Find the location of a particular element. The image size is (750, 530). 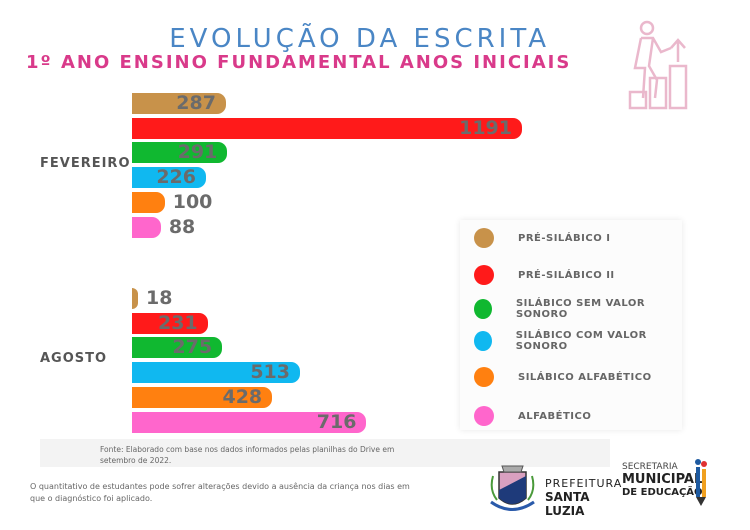

legend-item: PRÉ-SILÁBICO I is located at coordinates (542, 238).